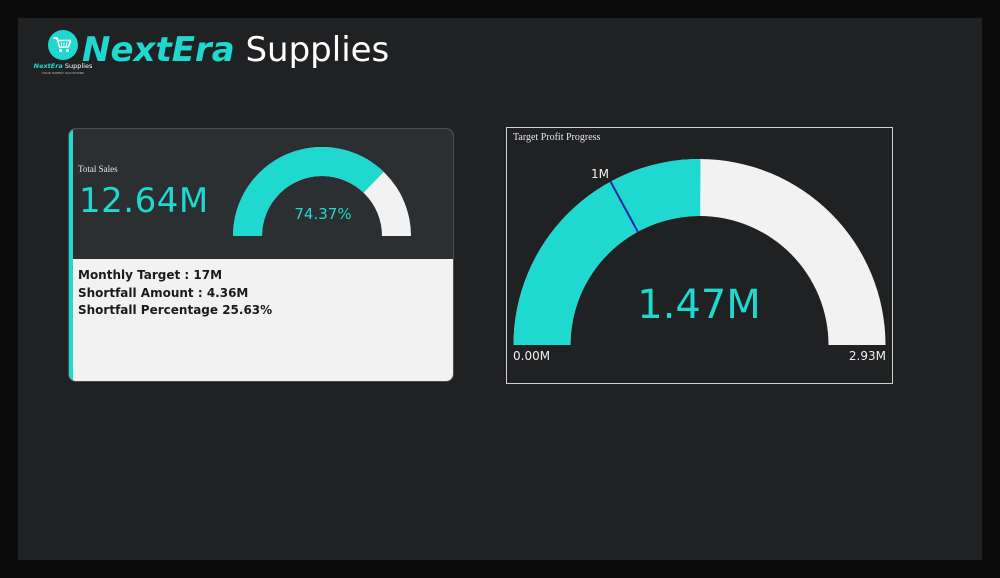 This screenshot has width=1000, height=578. What do you see at coordinates (48, 66) in the screenshot?
I see `logo-brand-bold: NextEra` at bounding box center [48, 66].